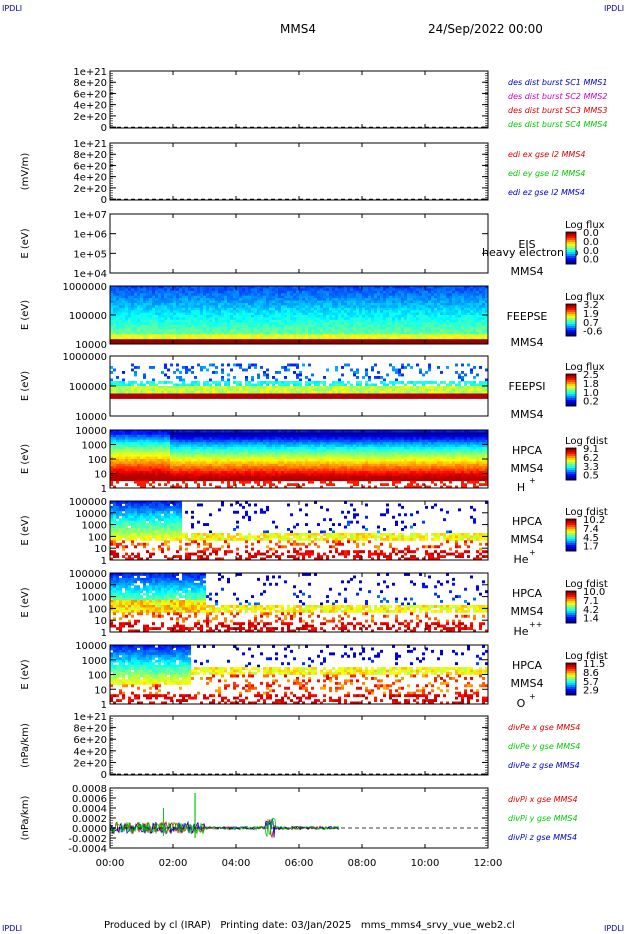  I want to click on y-tick-label: 1e+07, so click(90, 215).